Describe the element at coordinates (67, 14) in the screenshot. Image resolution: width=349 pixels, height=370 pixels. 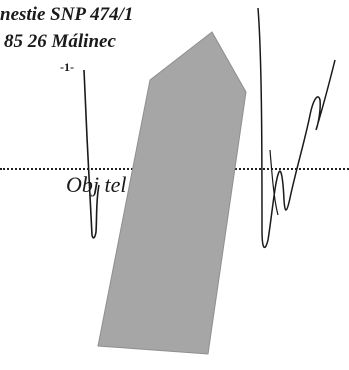
I see `stamp-address-street: nestie SNP 474/1` at that location.